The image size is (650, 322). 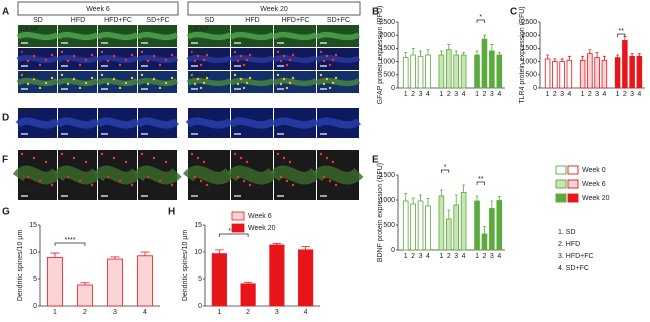 What do you see at coordinates (594, 170) in the screenshot?
I see `legend-label: Week 0` at bounding box center [594, 170].